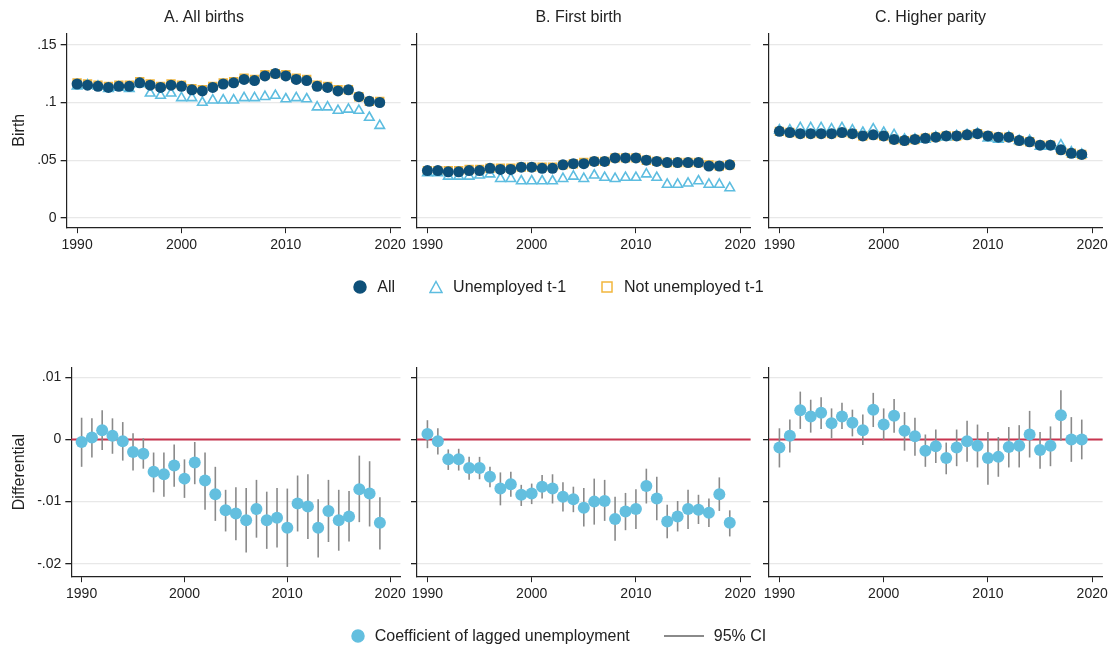 This screenshot has width=1117, height=656. Describe the element at coordinates (204, 17) in the screenshot. I see `chart-title: A. All births` at that location.